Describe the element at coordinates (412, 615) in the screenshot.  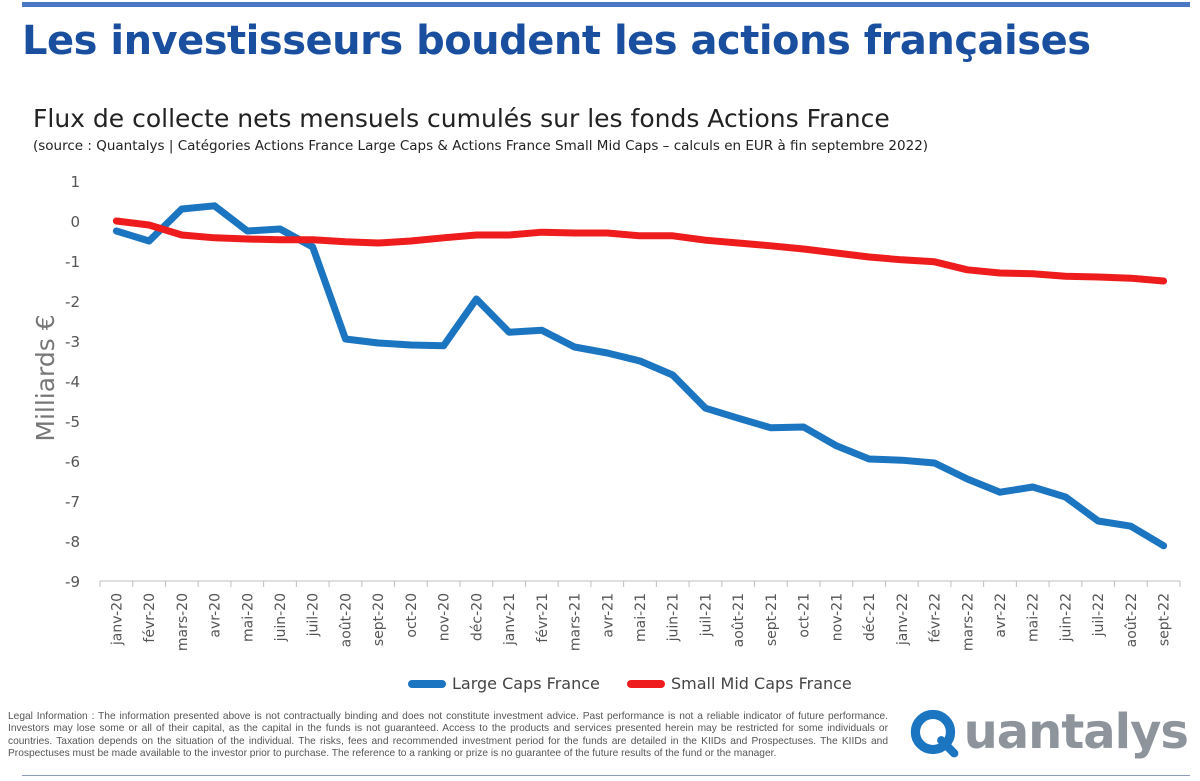
I see `x-tick-label: oct-20` at that location.